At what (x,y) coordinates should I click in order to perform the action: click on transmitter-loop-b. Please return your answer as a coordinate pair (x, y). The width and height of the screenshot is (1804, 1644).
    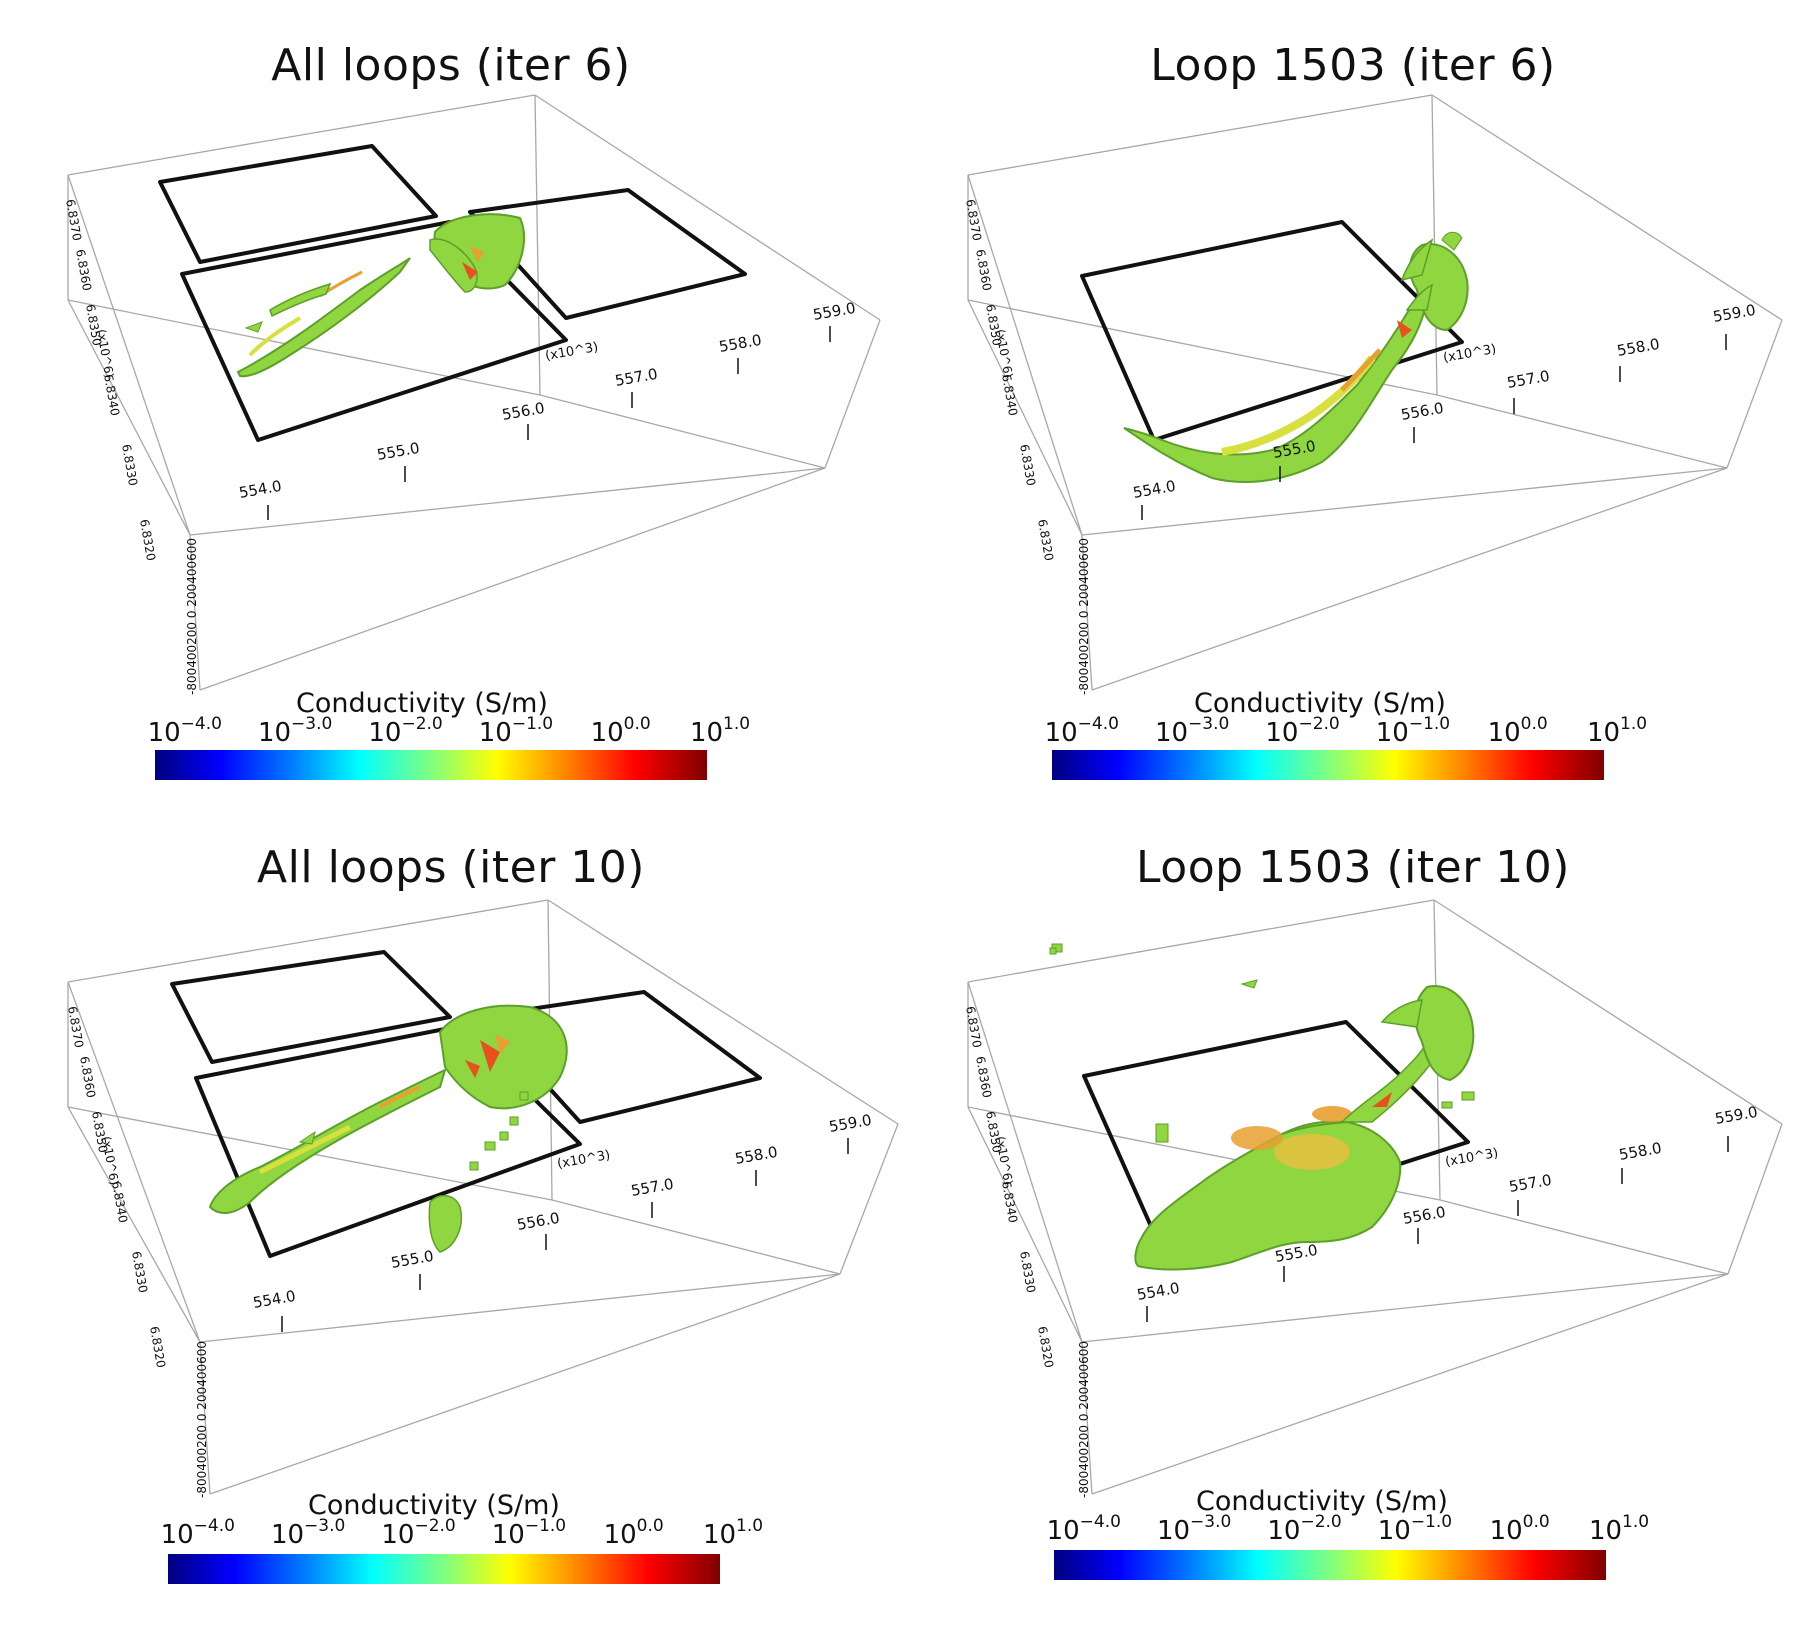
    Looking at the image, I should click on (374, 331).